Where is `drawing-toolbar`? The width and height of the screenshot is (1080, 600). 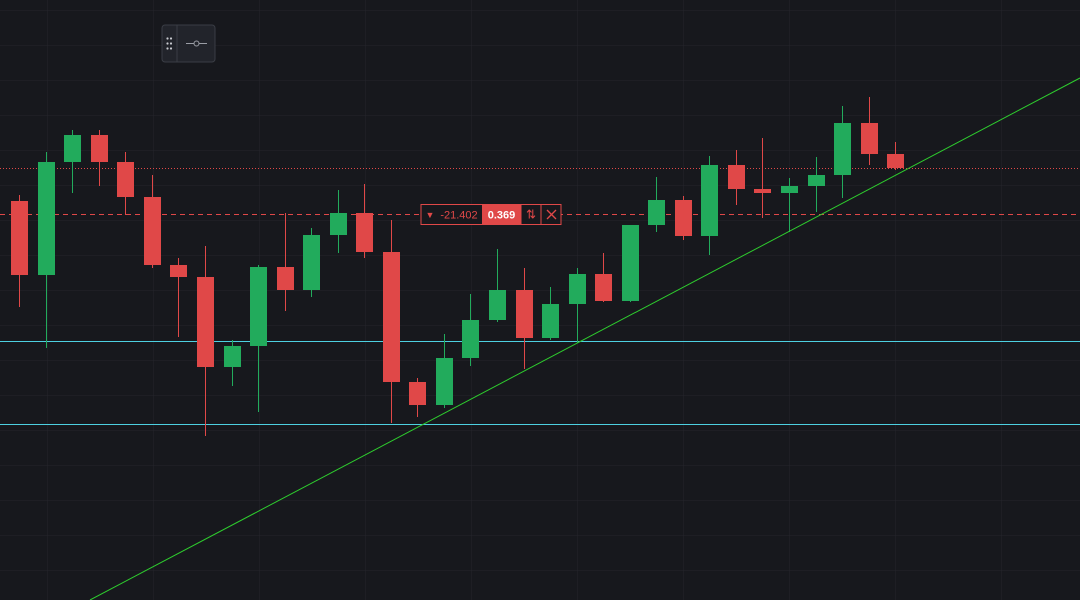 drawing-toolbar is located at coordinates (188, 43).